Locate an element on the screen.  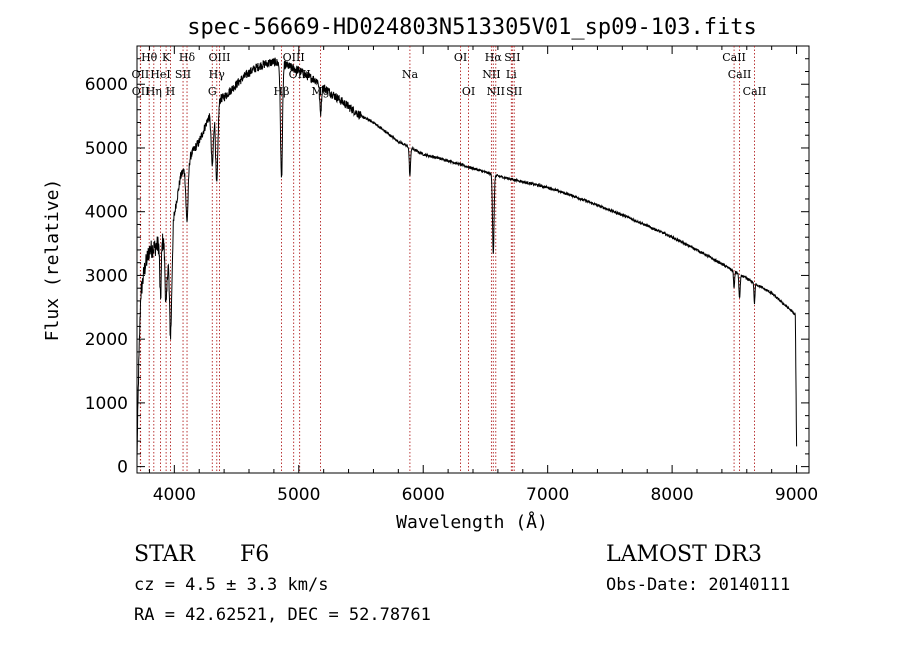
line-marker-label-5: HeI is located at coordinates (160, 74).